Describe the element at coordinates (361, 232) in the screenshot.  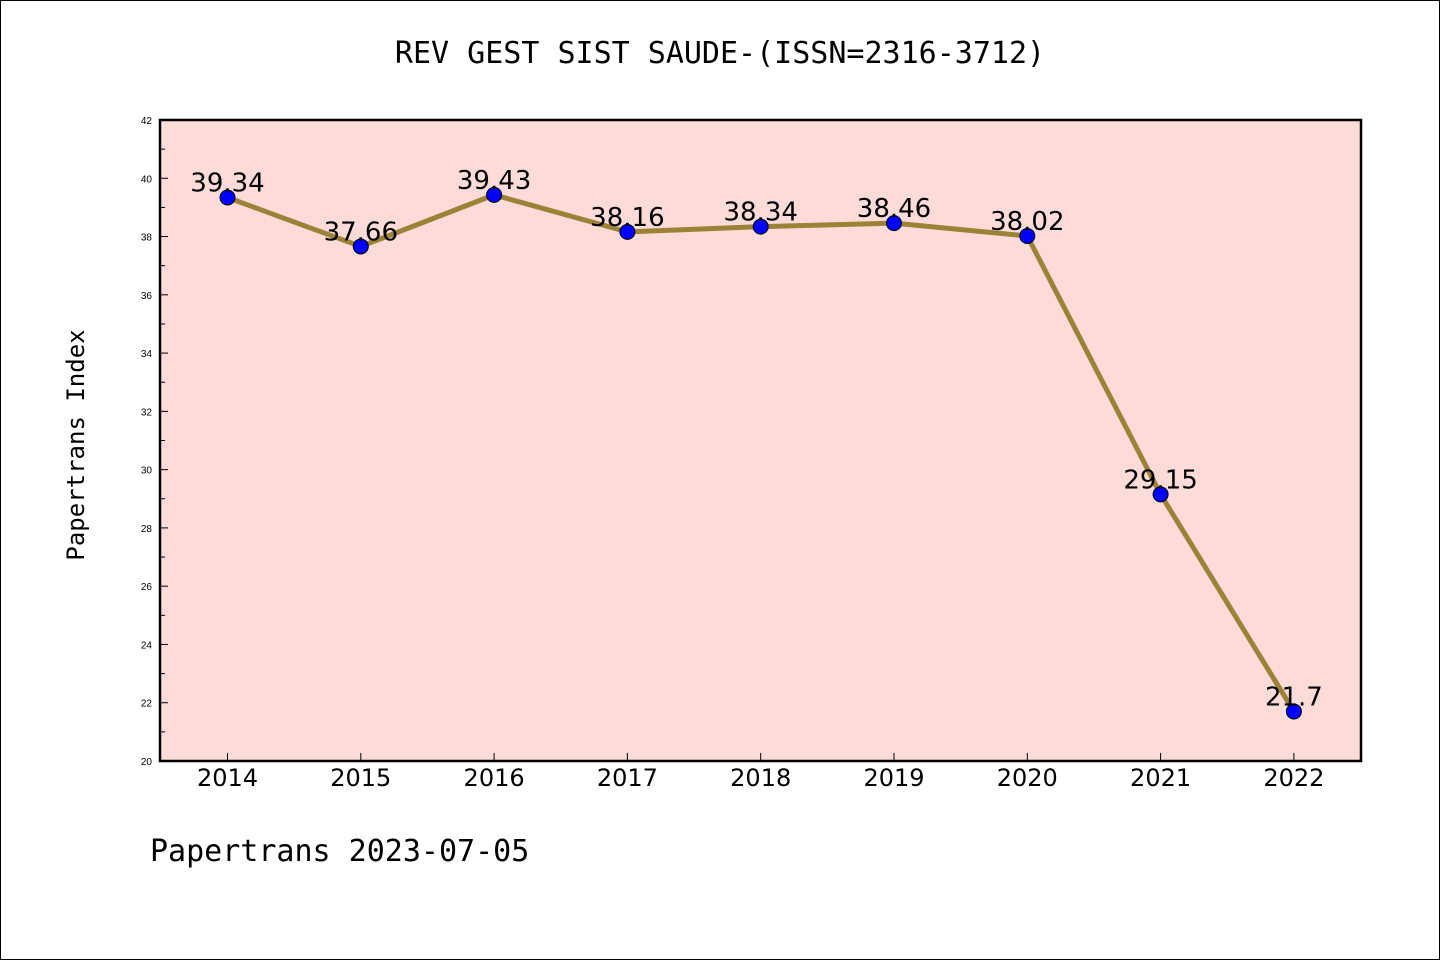
I see `data-label: 37.66` at that location.